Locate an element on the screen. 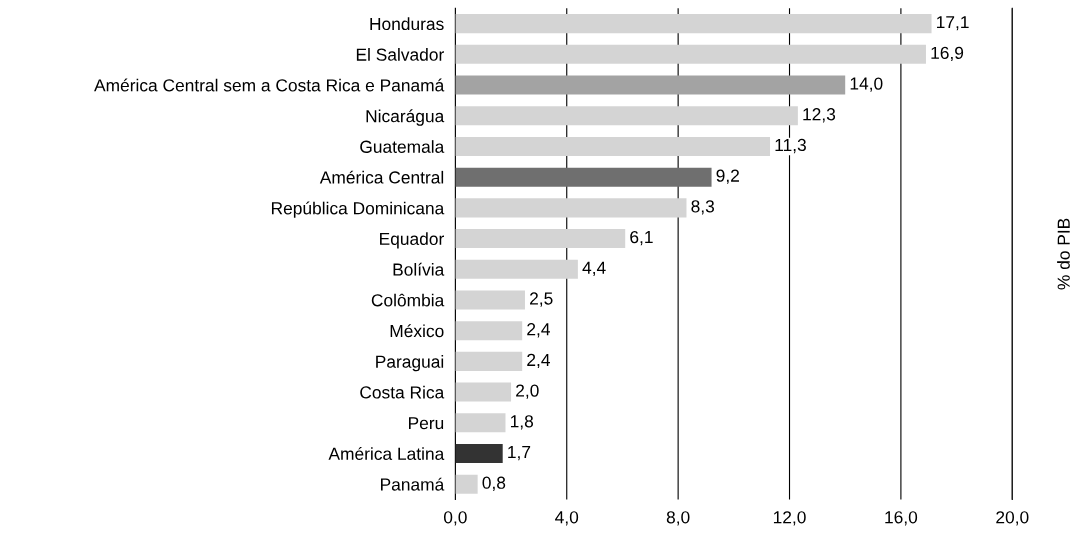  y-tick-label: América Latina is located at coordinates (386, 453).